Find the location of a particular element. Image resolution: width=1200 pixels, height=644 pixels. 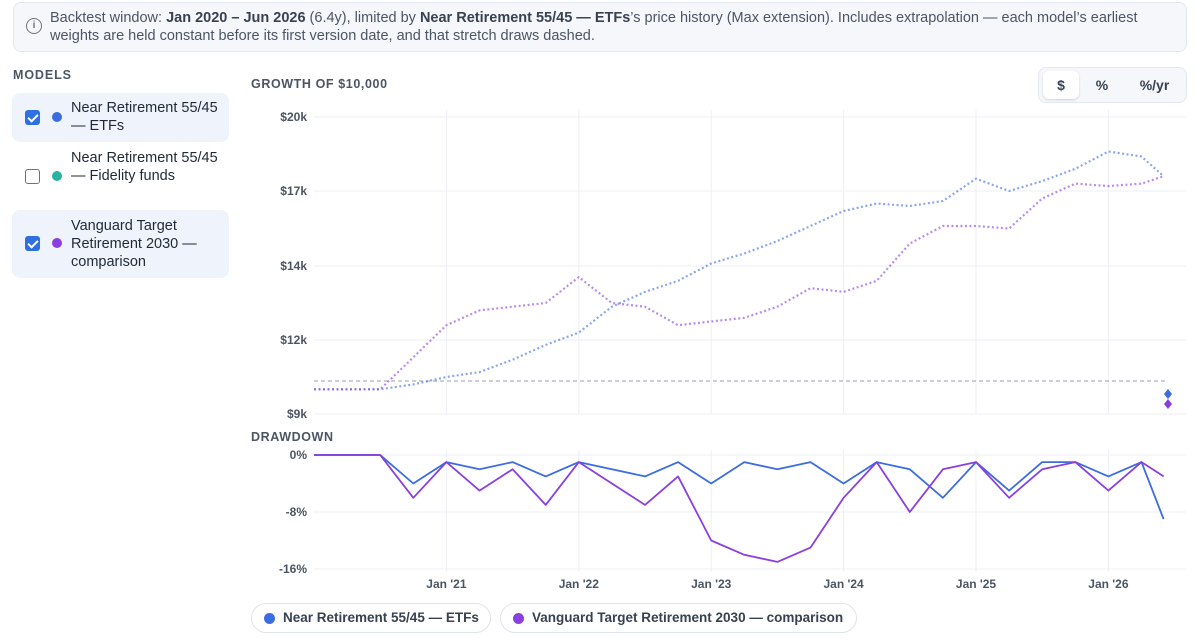

model-item-etfs: Near Retirement 55/45 — ETFs is located at coordinates (120, 117).